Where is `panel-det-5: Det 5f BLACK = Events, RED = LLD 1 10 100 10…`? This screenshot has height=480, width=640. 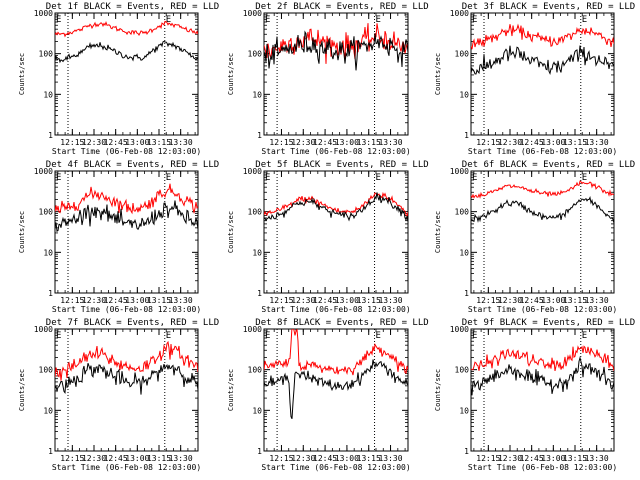 panel-det-5: Det 5f BLACK = Events, RED = LLD 1 10 100 10… is located at coordinates (328, 237).